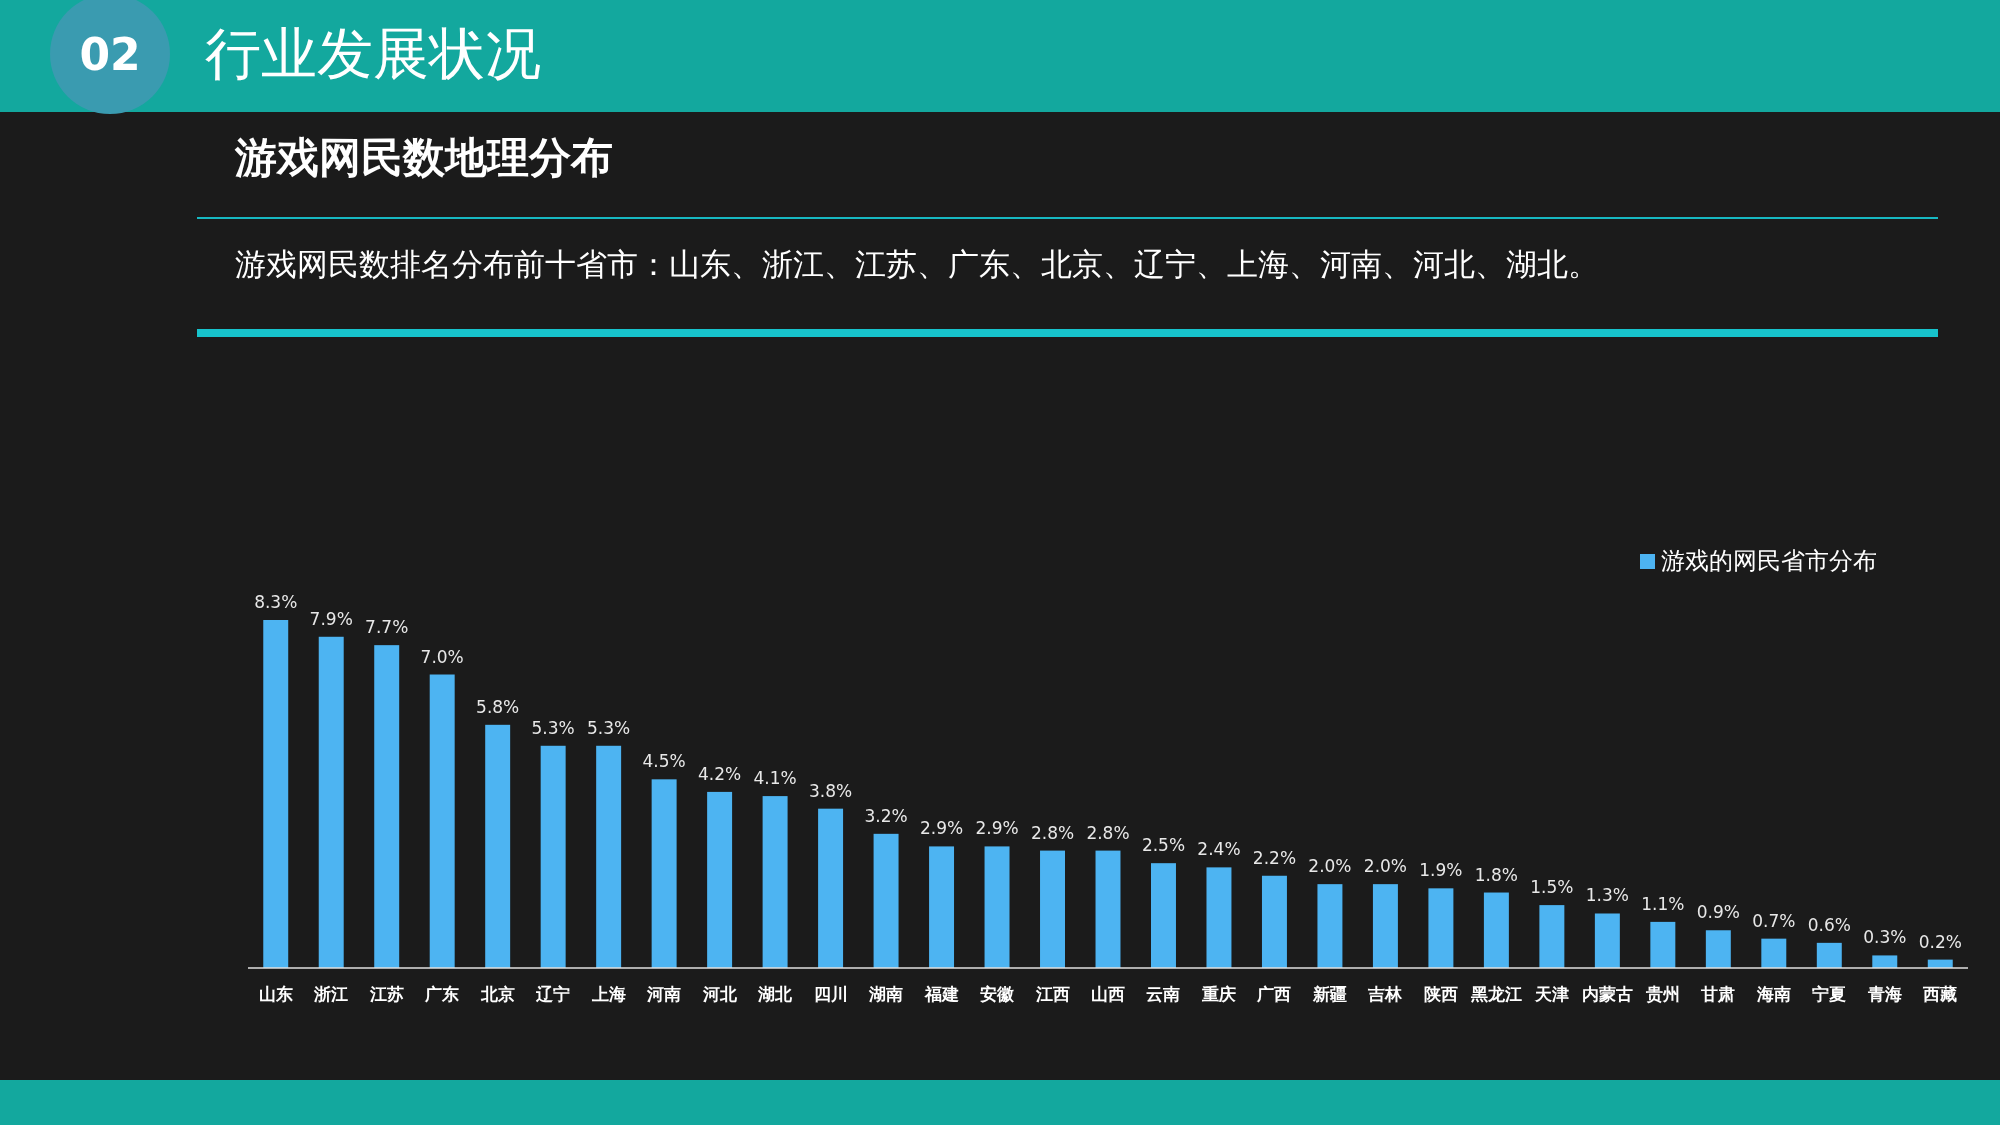 Image resolution: width=2000 pixels, height=1125 pixels. What do you see at coordinates (497, 994) in the screenshot?
I see `x-tick-label: 北京` at bounding box center [497, 994].